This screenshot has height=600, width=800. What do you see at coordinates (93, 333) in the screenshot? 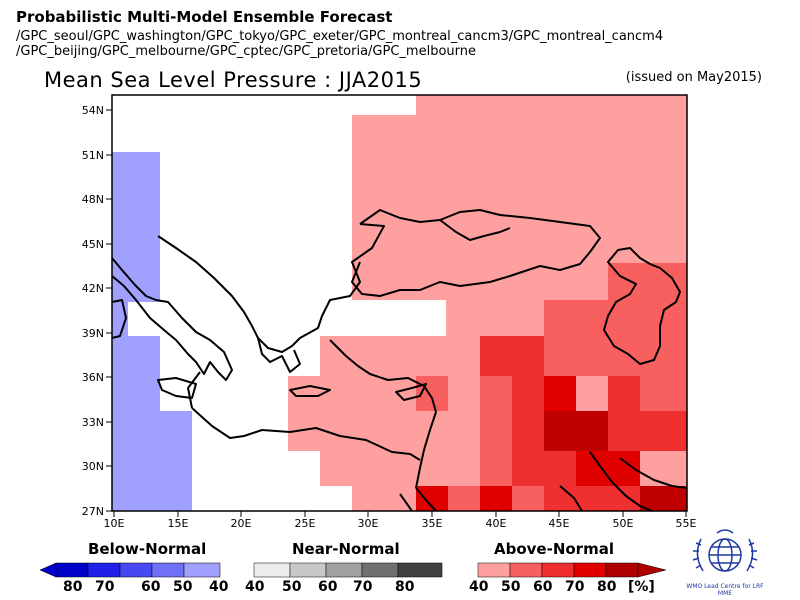
I see `lat-tick-39N: 39N` at bounding box center [93, 333].